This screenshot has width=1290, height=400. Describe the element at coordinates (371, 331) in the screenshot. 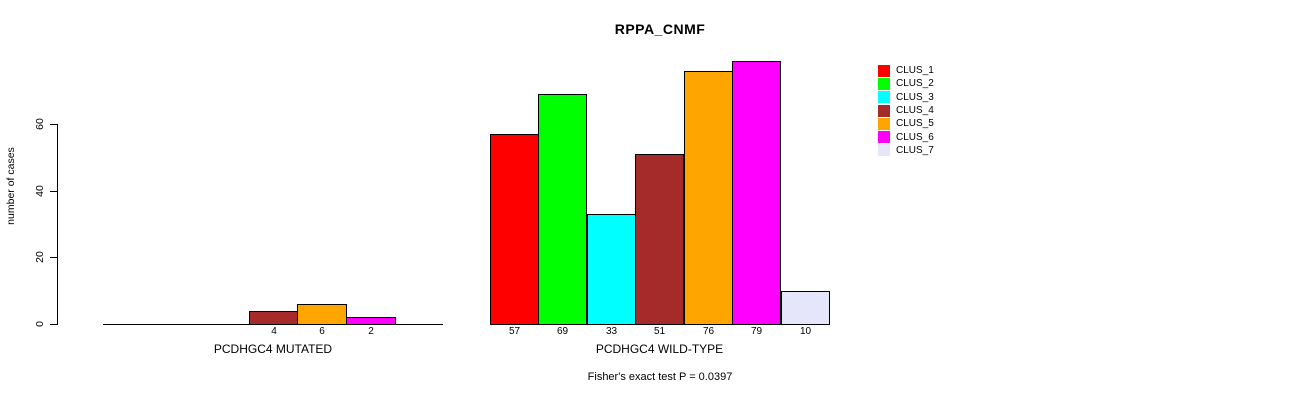

I see `bar-value-label: 2` at that location.